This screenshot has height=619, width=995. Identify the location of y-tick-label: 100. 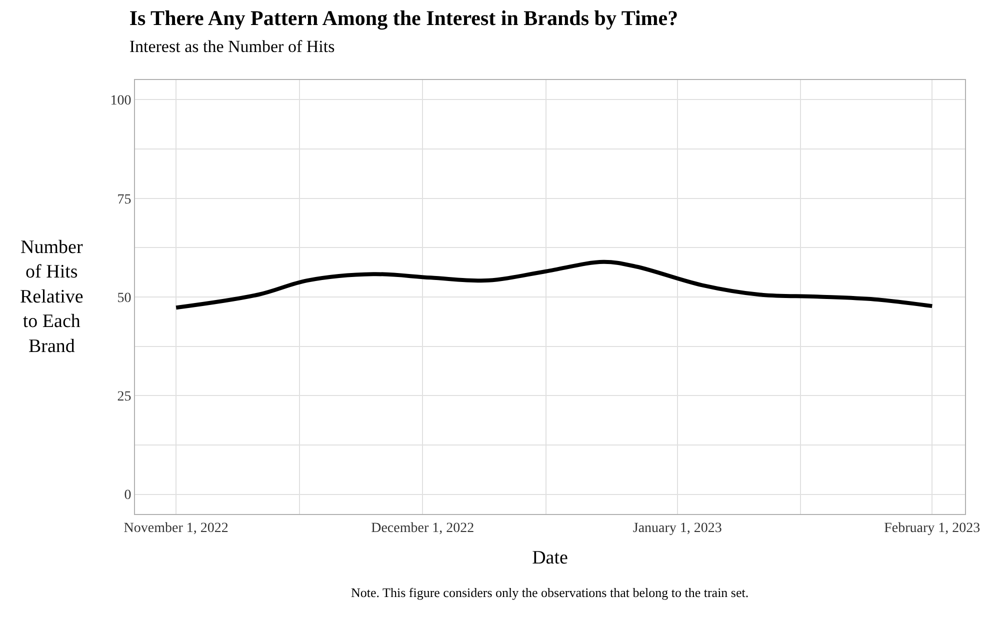
(121, 101).